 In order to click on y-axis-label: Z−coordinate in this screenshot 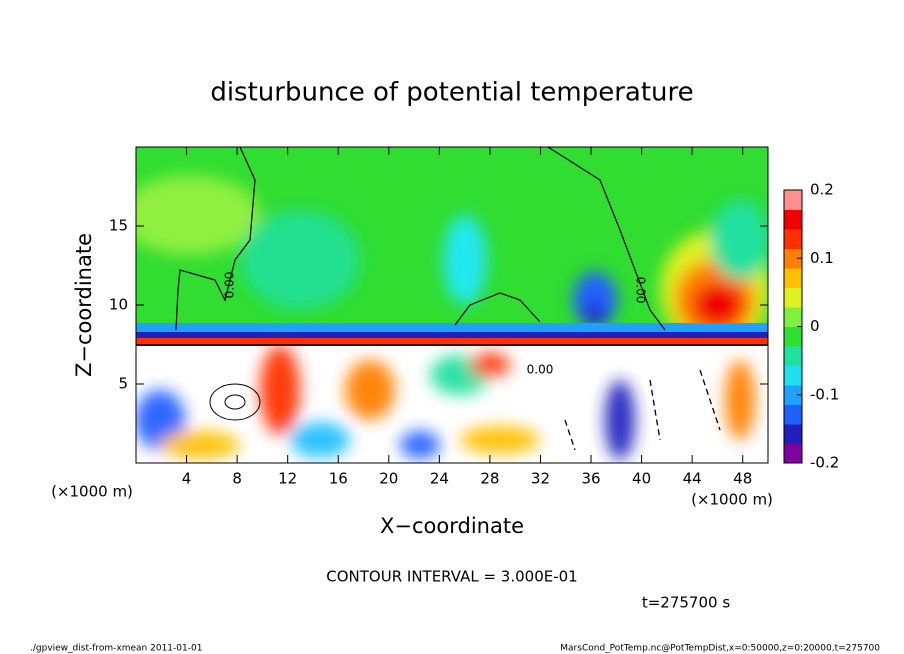, I will do `click(84, 305)`.